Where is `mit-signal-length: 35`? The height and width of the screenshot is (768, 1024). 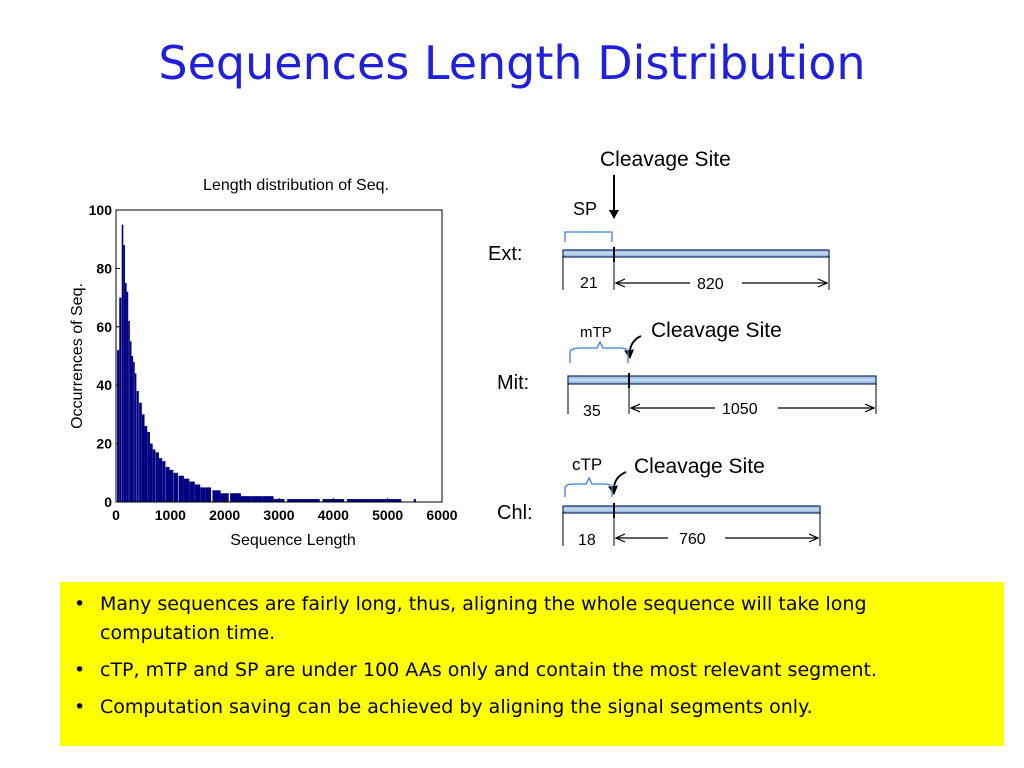
mit-signal-length: 35 is located at coordinates (592, 411).